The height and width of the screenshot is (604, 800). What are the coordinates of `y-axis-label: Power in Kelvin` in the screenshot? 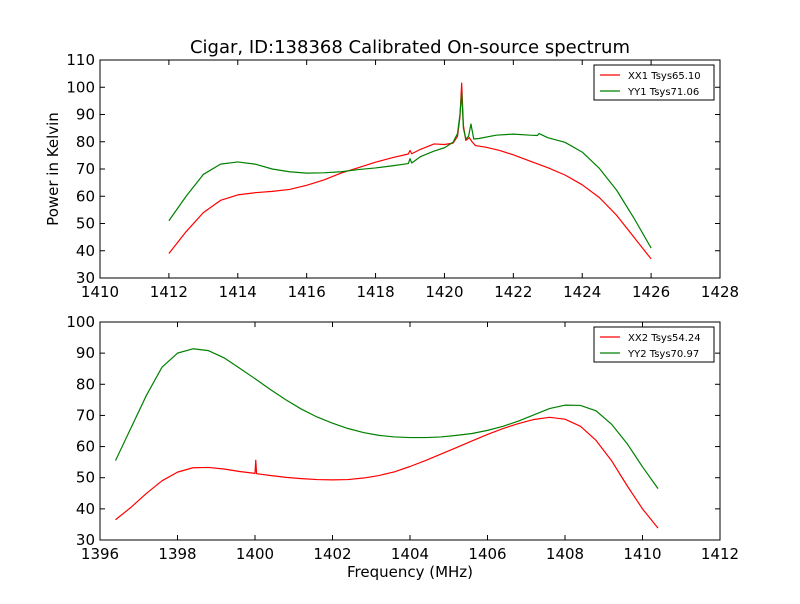 It's located at (53, 169).